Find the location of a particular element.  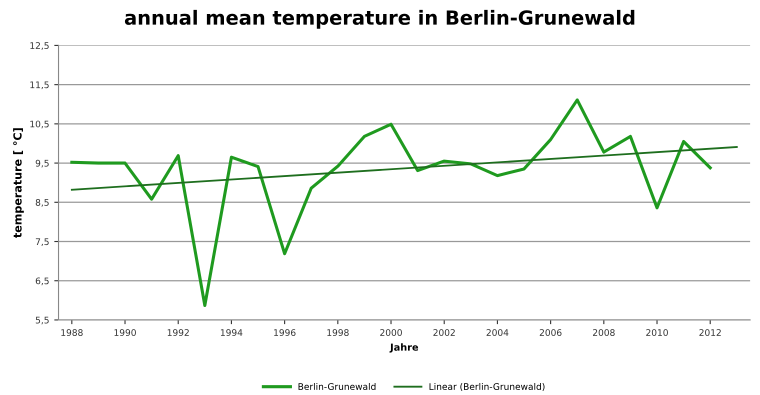

y-tick-label: 7,5 is located at coordinates (42, 242).